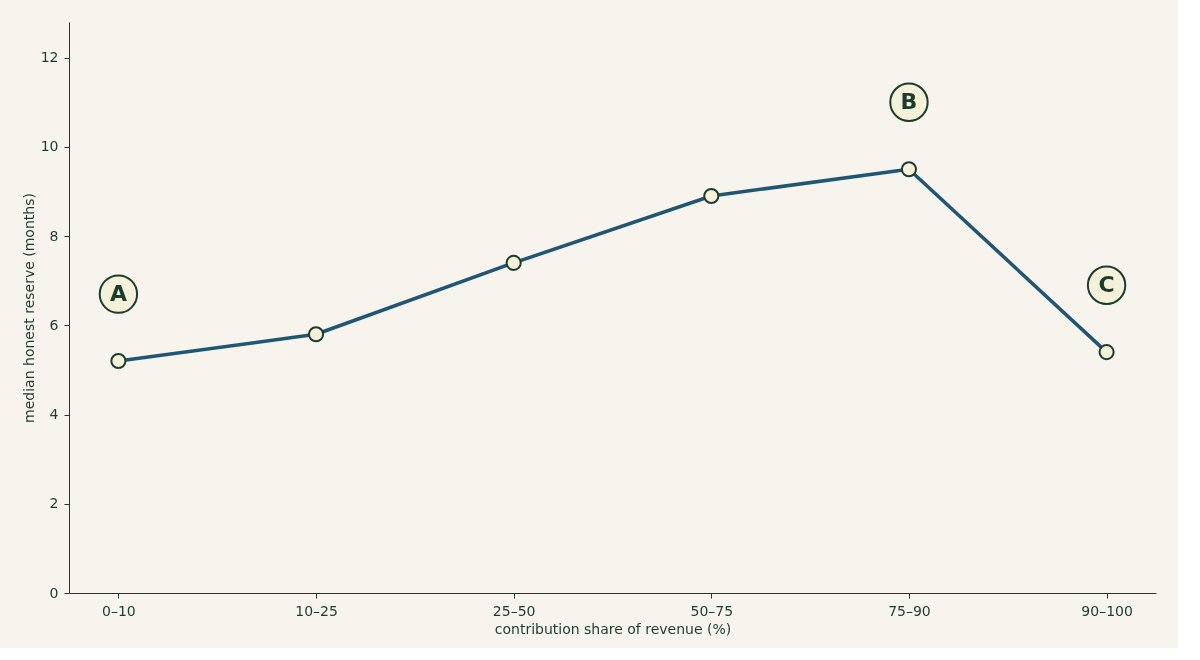 The width and height of the screenshot is (1200, 660). What do you see at coordinates (54, 592) in the screenshot?
I see `y-tick-label: 0` at bounding box center [54, 592].